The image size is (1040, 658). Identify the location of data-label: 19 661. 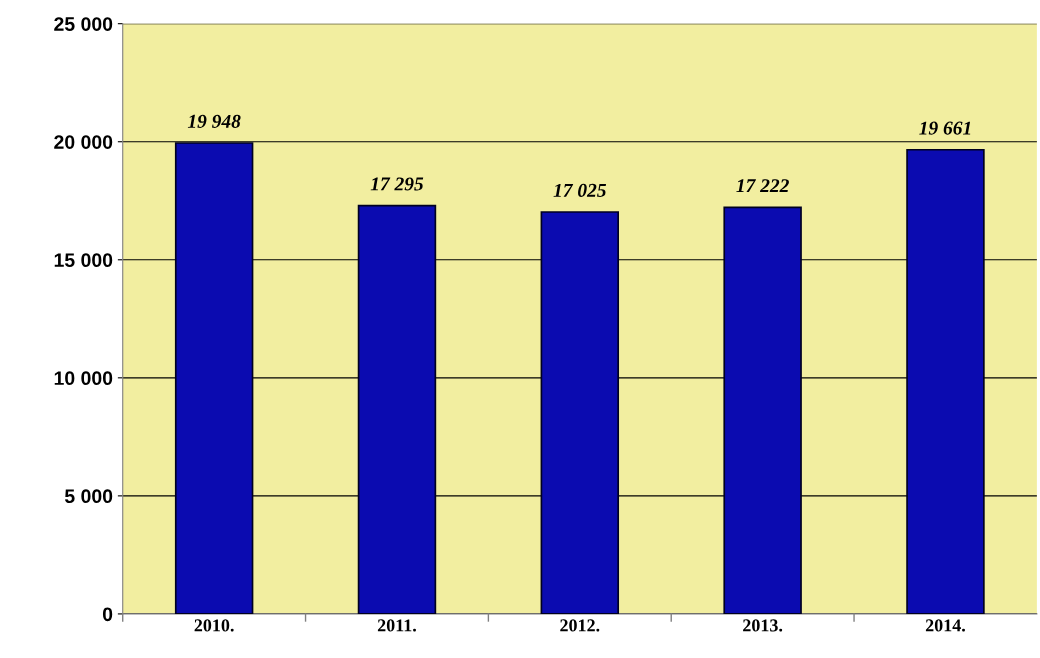
(945, 128).